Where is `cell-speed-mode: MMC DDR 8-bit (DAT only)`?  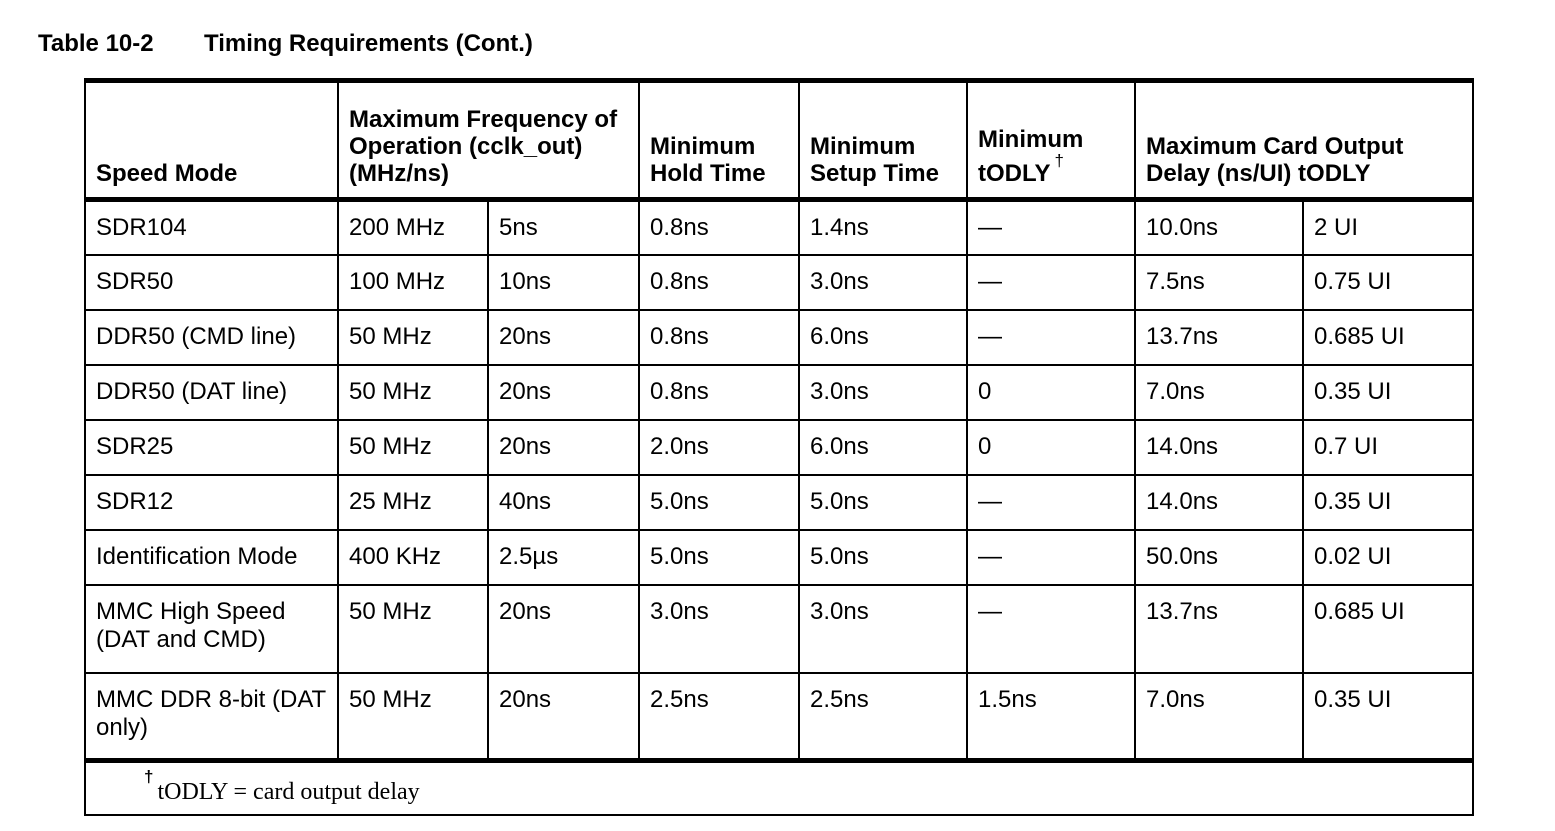
cell-speed-mode: MMC DDR 8-bit (DAT only) is located at coordinates (211, 717).